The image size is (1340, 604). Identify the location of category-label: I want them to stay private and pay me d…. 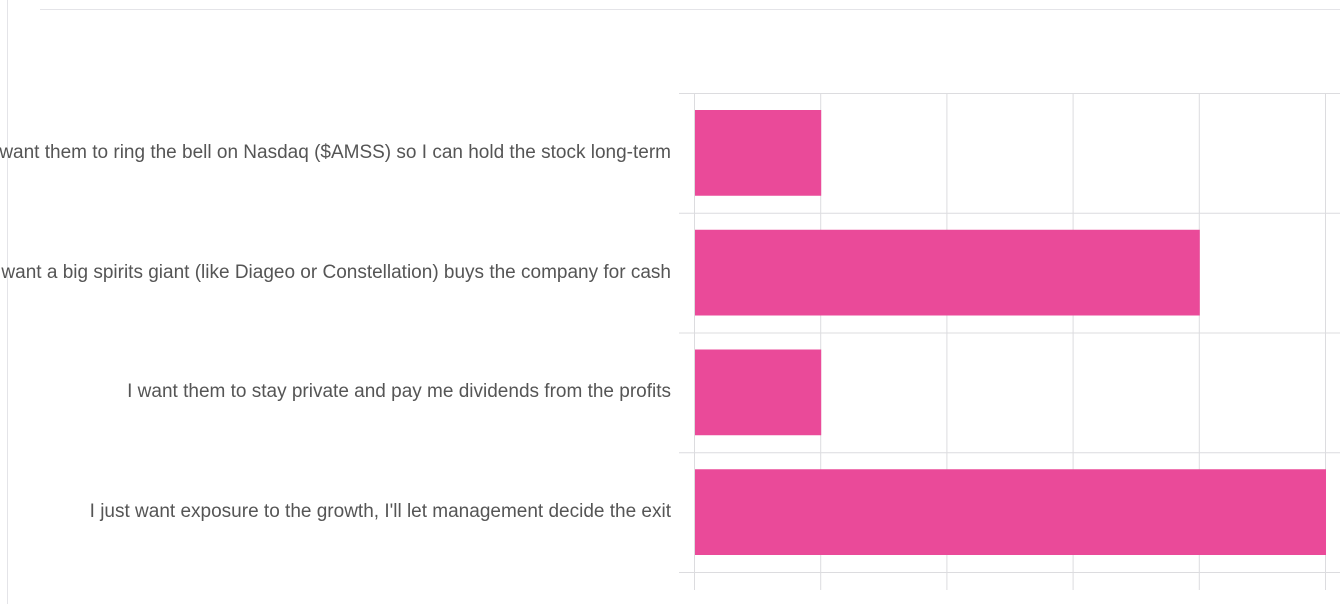
(399, 392).